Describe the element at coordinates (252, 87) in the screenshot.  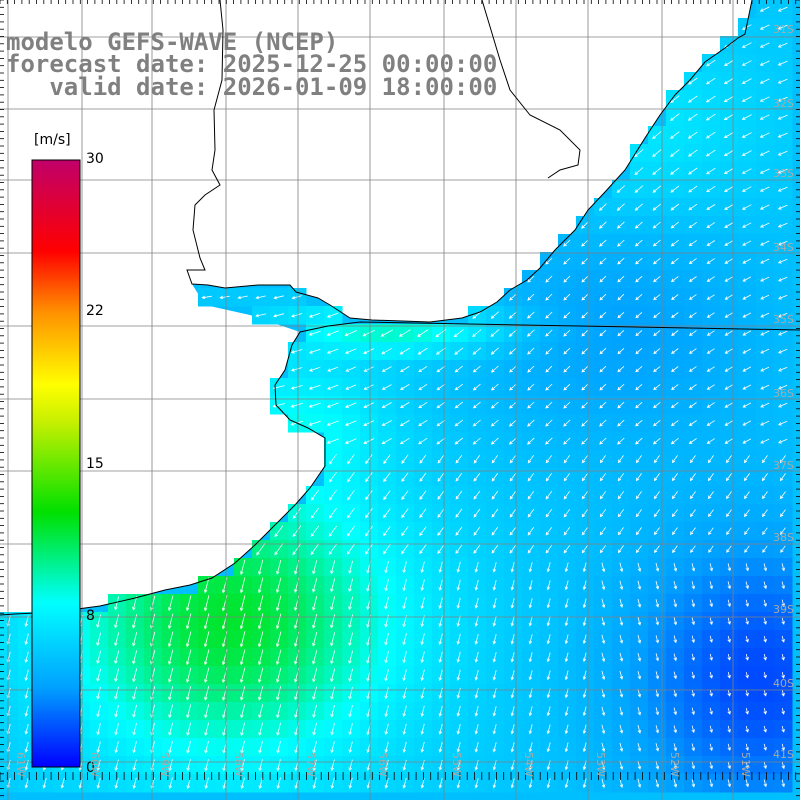
I see `valid-date: valid date: 2026-01-09 18:00:00` at that location.